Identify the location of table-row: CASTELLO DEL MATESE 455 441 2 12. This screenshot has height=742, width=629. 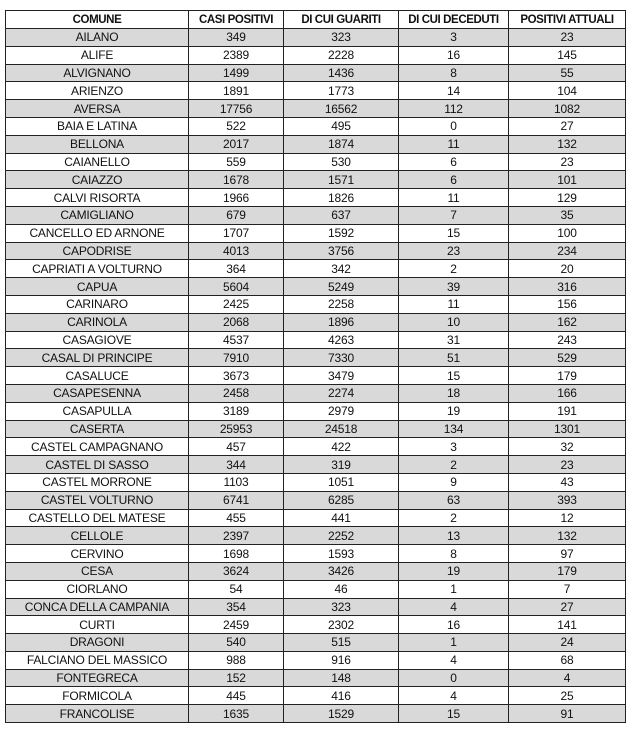
(315, 518).